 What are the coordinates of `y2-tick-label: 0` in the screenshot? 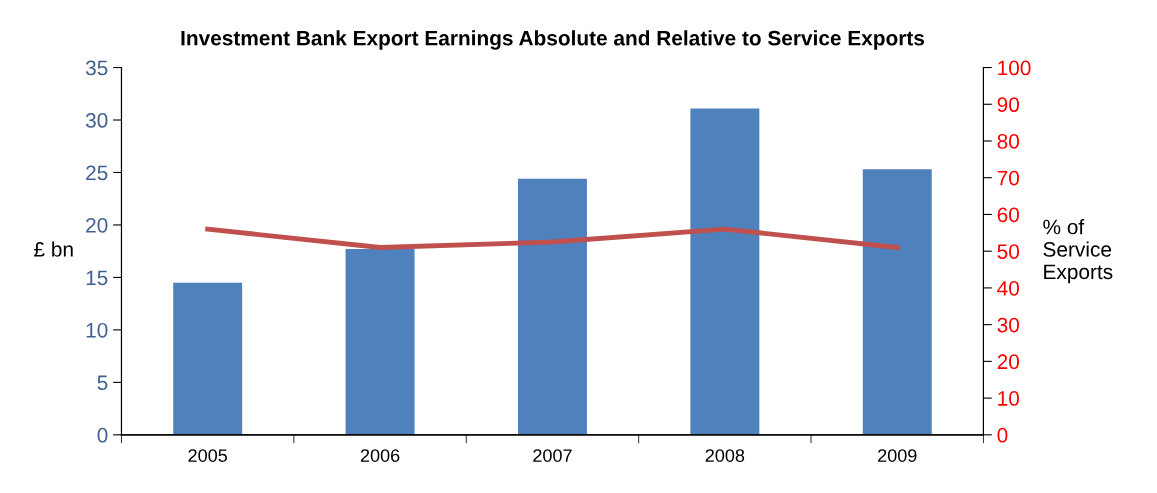 It's located at (1002, 435).